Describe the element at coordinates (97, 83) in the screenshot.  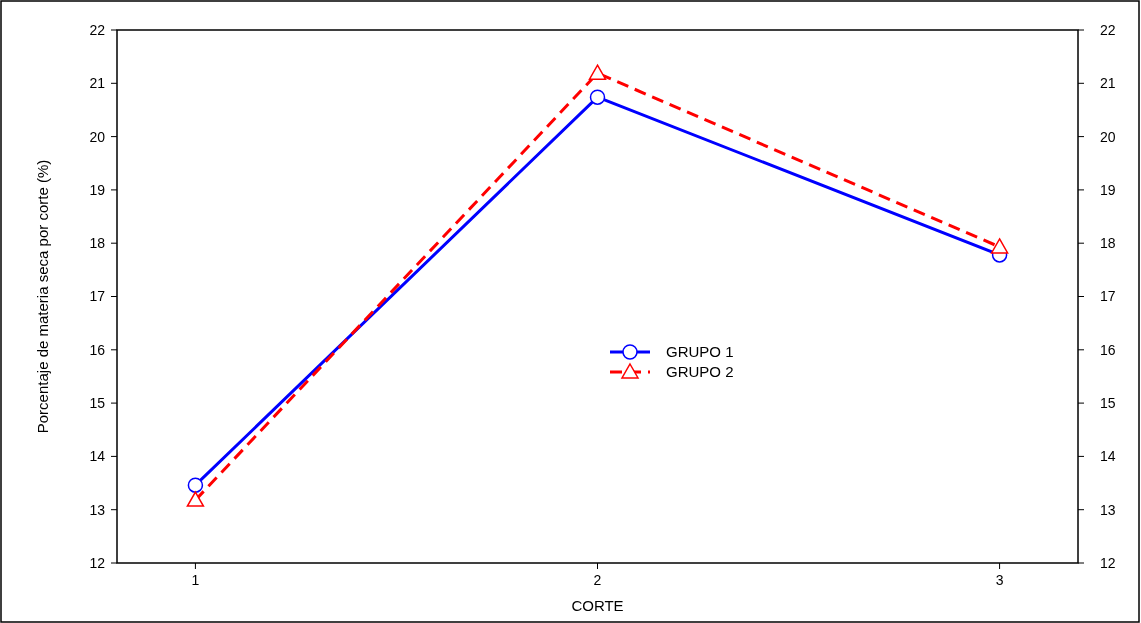
I see `y-tick-label: 21` at that location.